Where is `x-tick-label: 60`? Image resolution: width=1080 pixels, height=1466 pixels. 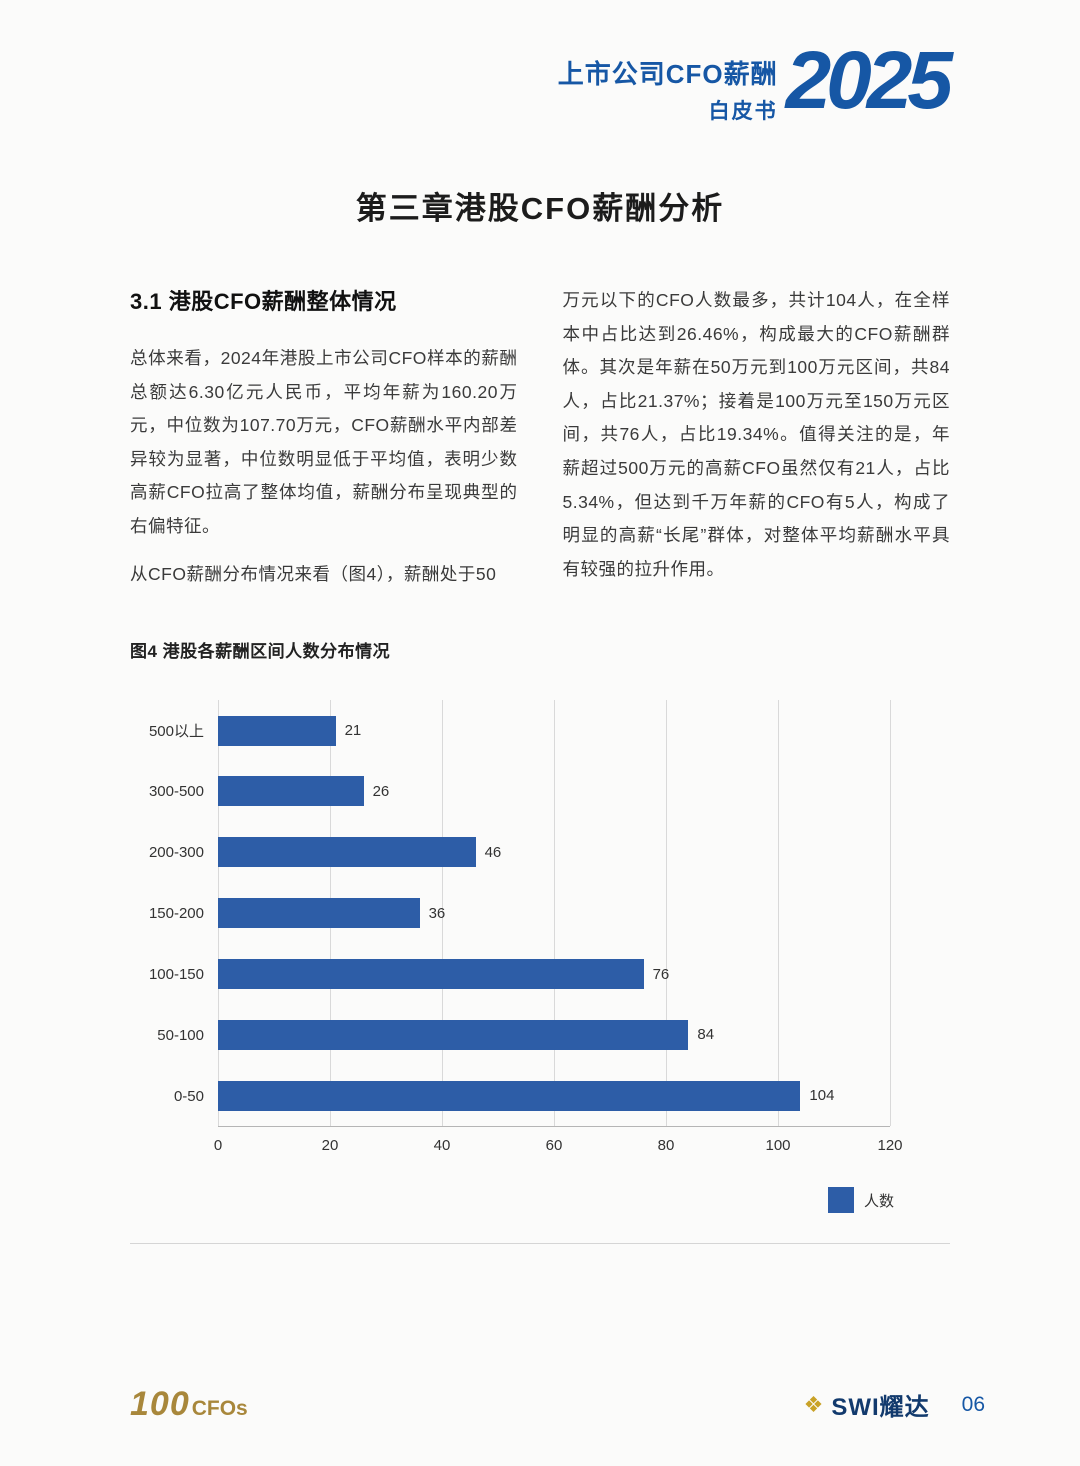
x-tick-label: 60 is located at coordinates (554, 1146).